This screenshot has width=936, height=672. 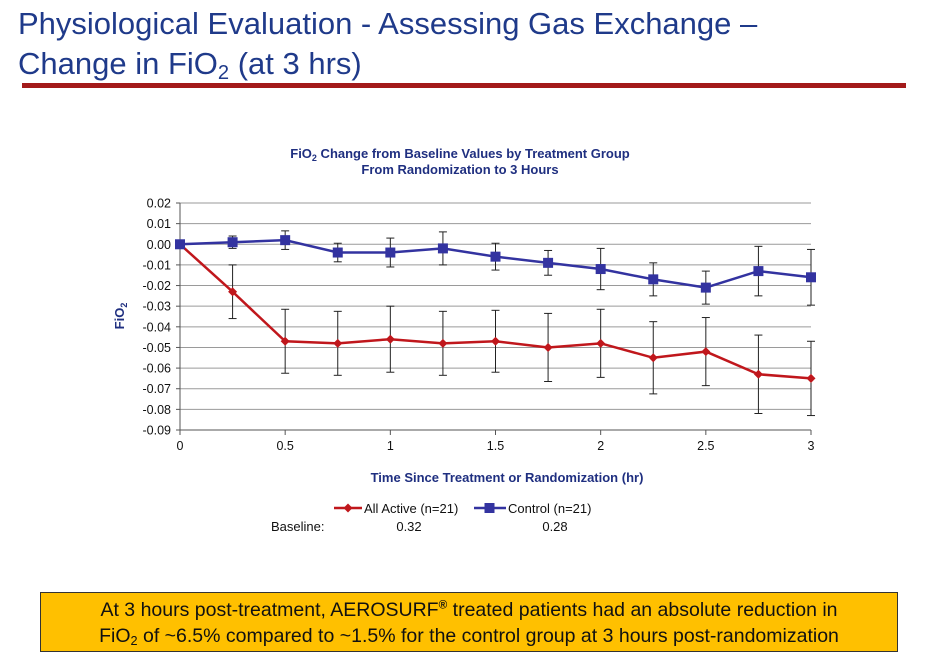 I want to click on y-tick-label: -0.01, so click(x=157, y=265).